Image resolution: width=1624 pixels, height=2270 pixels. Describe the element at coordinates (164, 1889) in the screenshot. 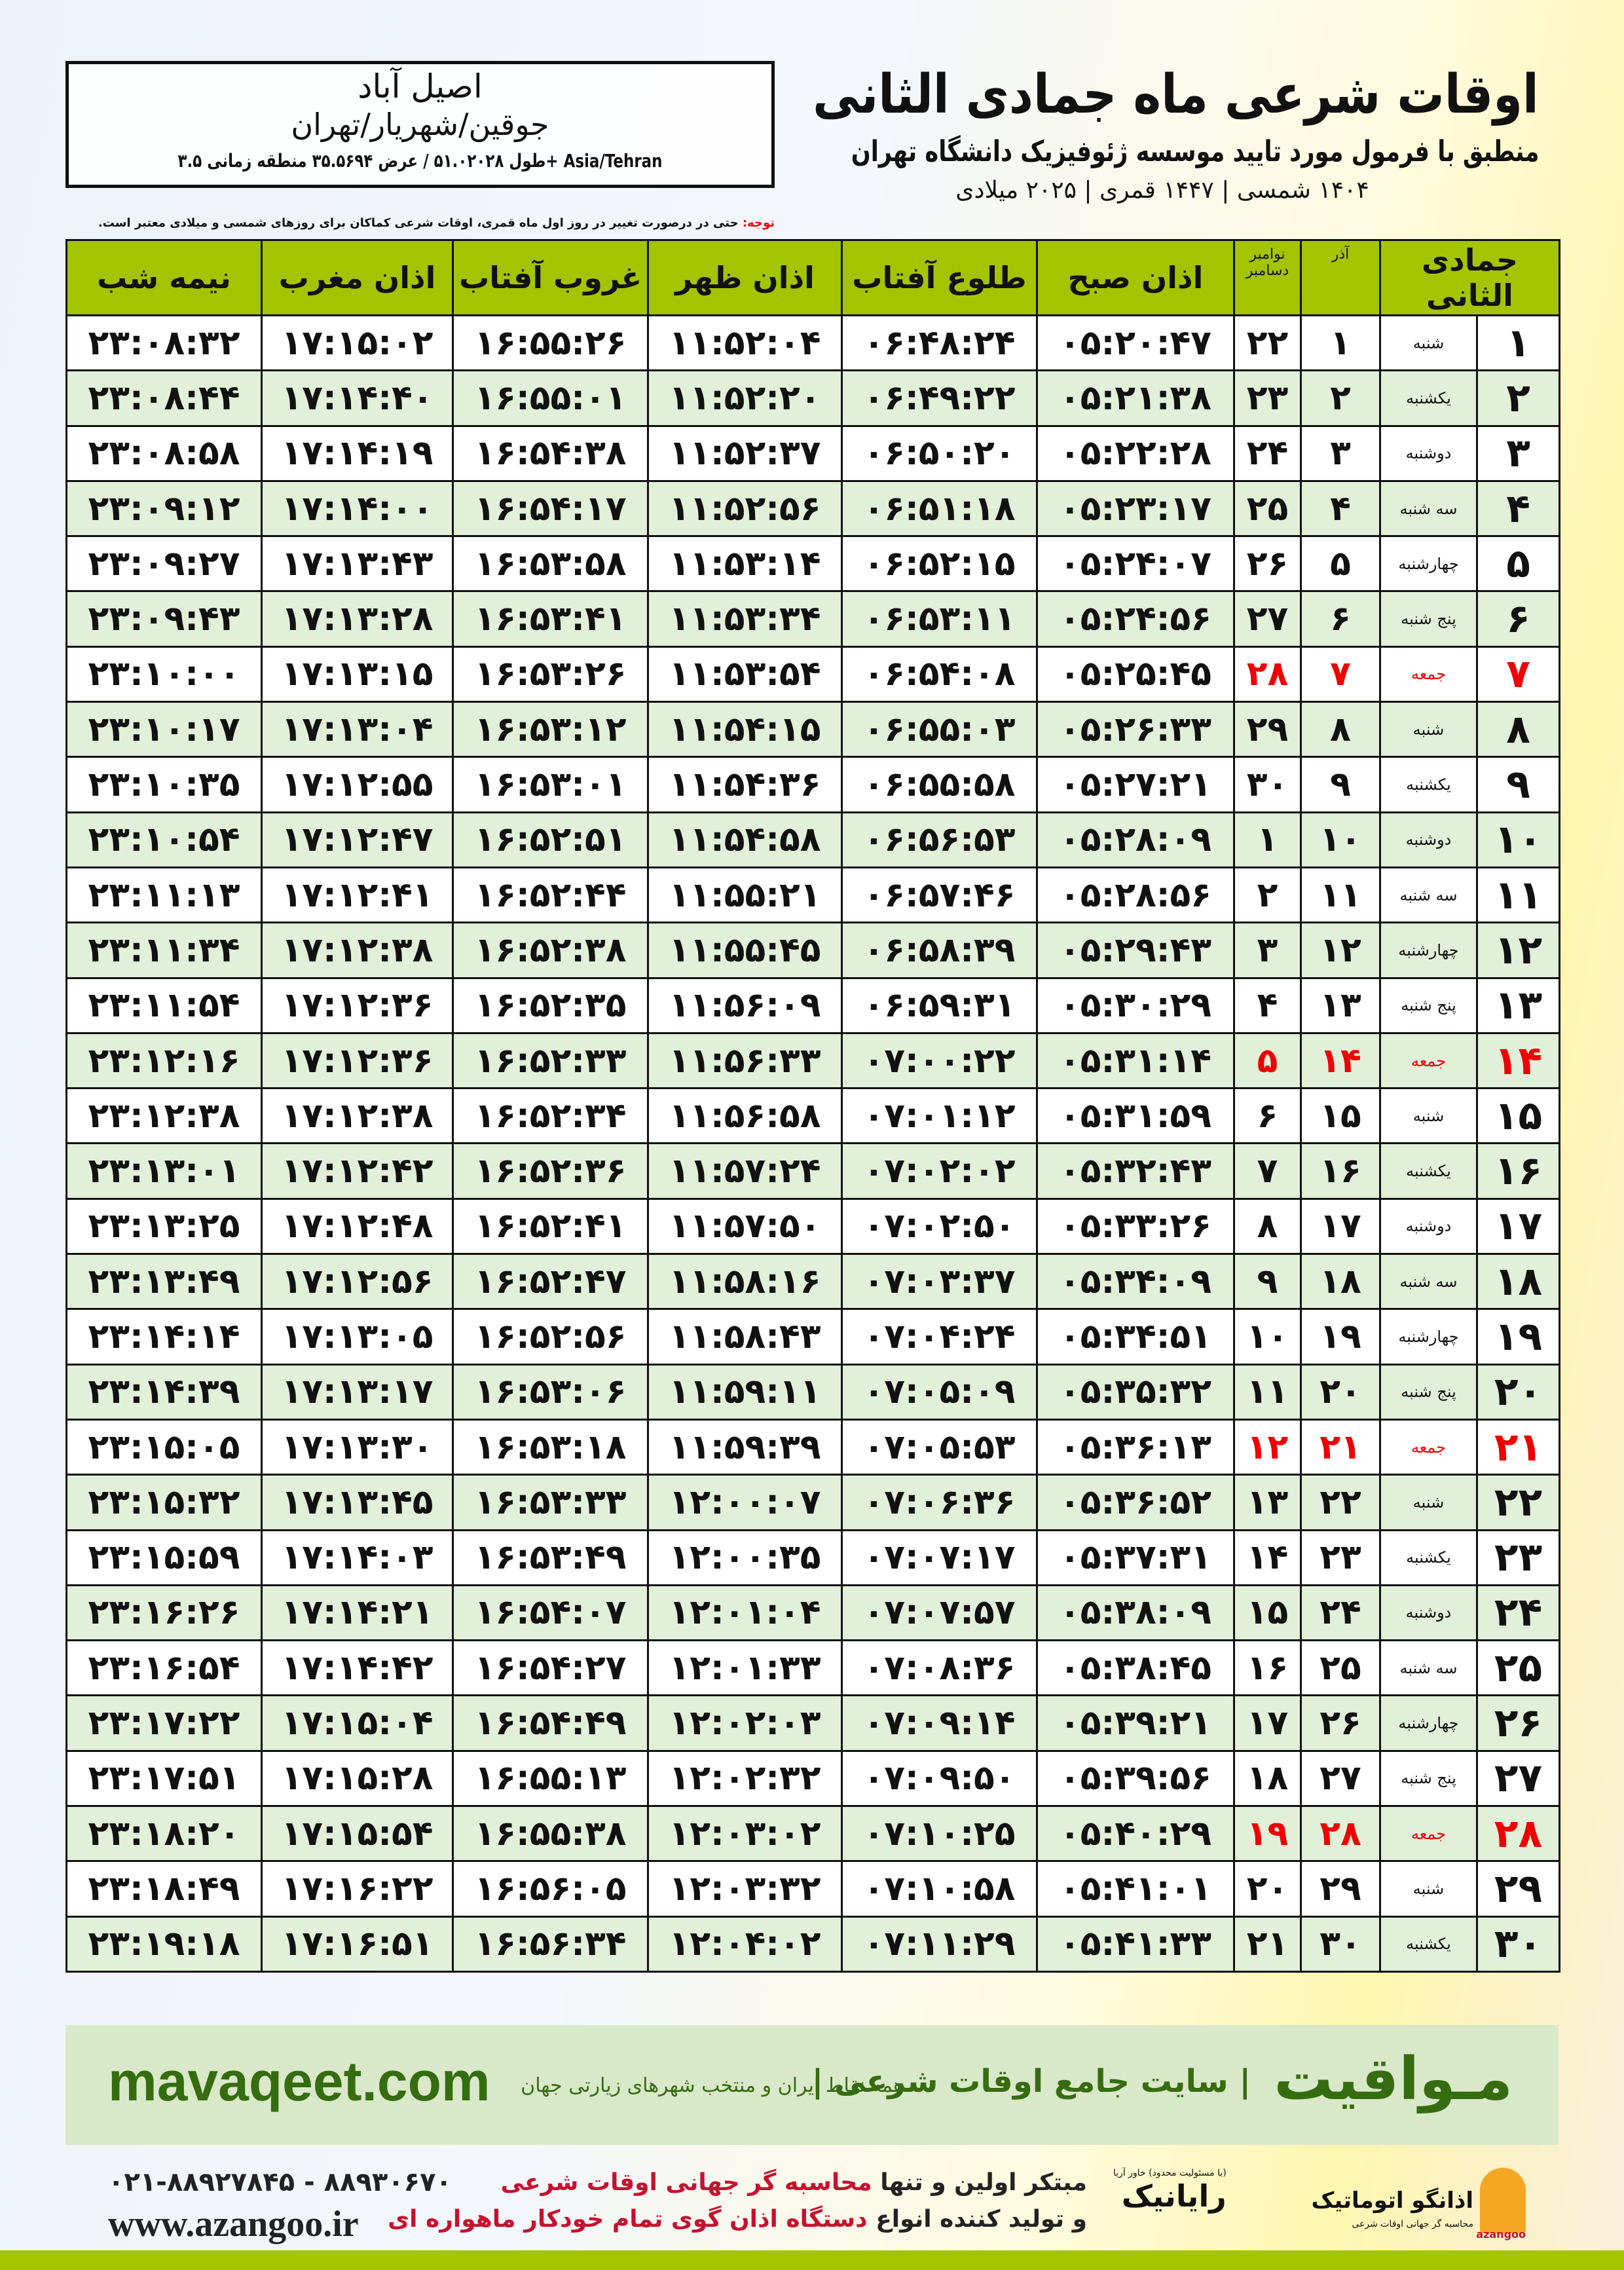

I see `midnight-time: ۲۳:۱۸:۴۹` at that location.